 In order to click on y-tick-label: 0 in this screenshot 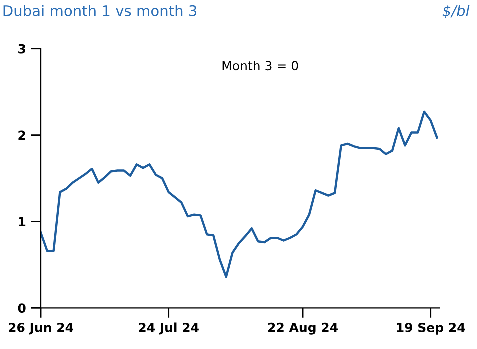, I will do `click(22, 309)`.